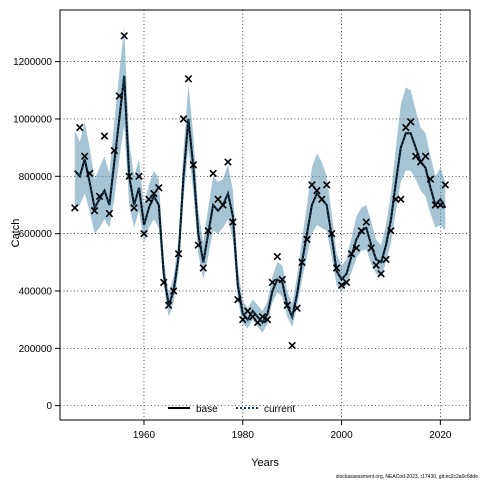 The image size is (480, 480). I want to click on y-tick-label: 400000, so click(36, 291).